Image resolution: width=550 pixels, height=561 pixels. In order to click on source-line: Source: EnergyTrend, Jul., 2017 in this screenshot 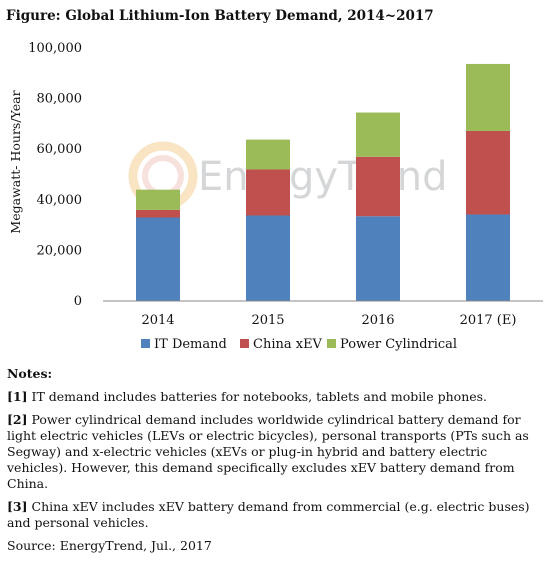, I will do `click(109, 545)`.